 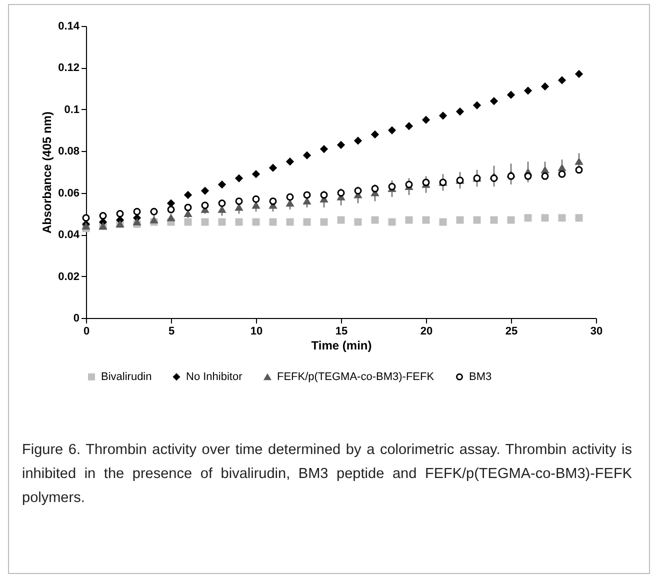 I want to click on y-tick-label: 0.08, so click(x=69, y=152).